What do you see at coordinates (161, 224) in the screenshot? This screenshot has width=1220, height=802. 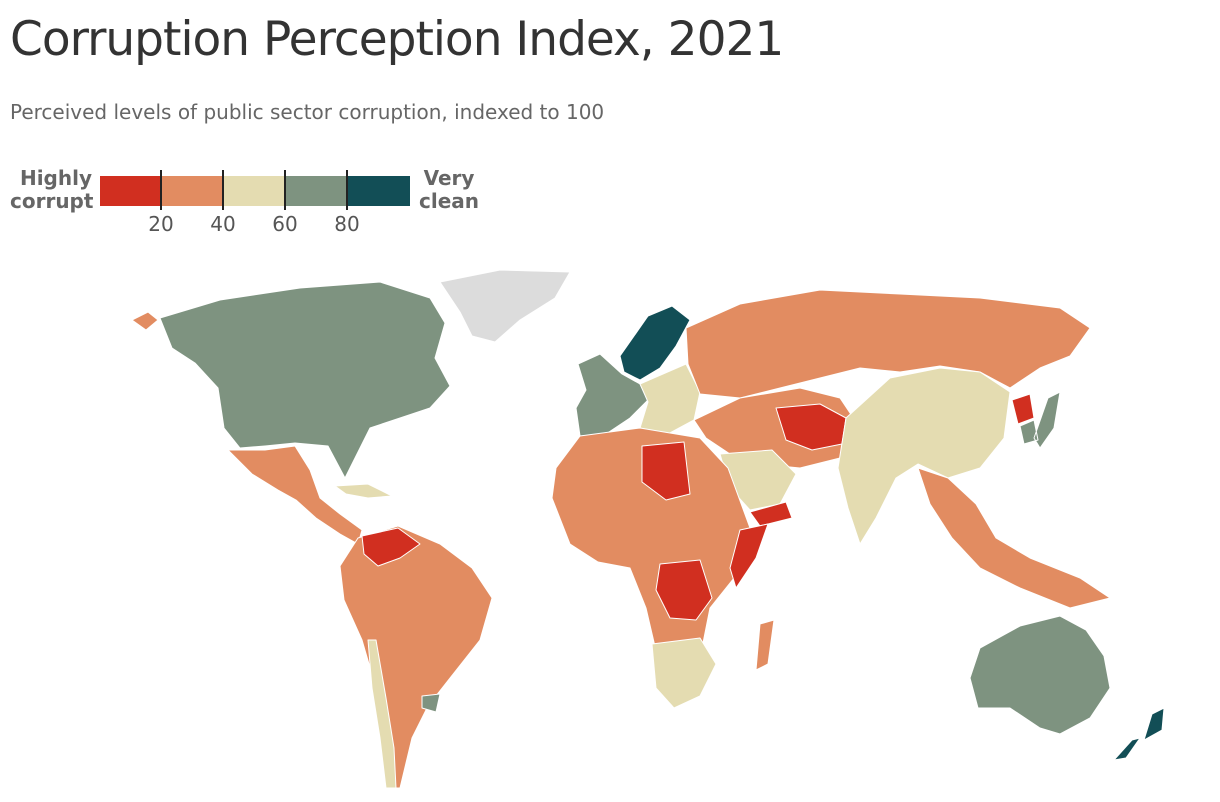 I see `legend-tick-label: 20` at bounding box center [161, 224].